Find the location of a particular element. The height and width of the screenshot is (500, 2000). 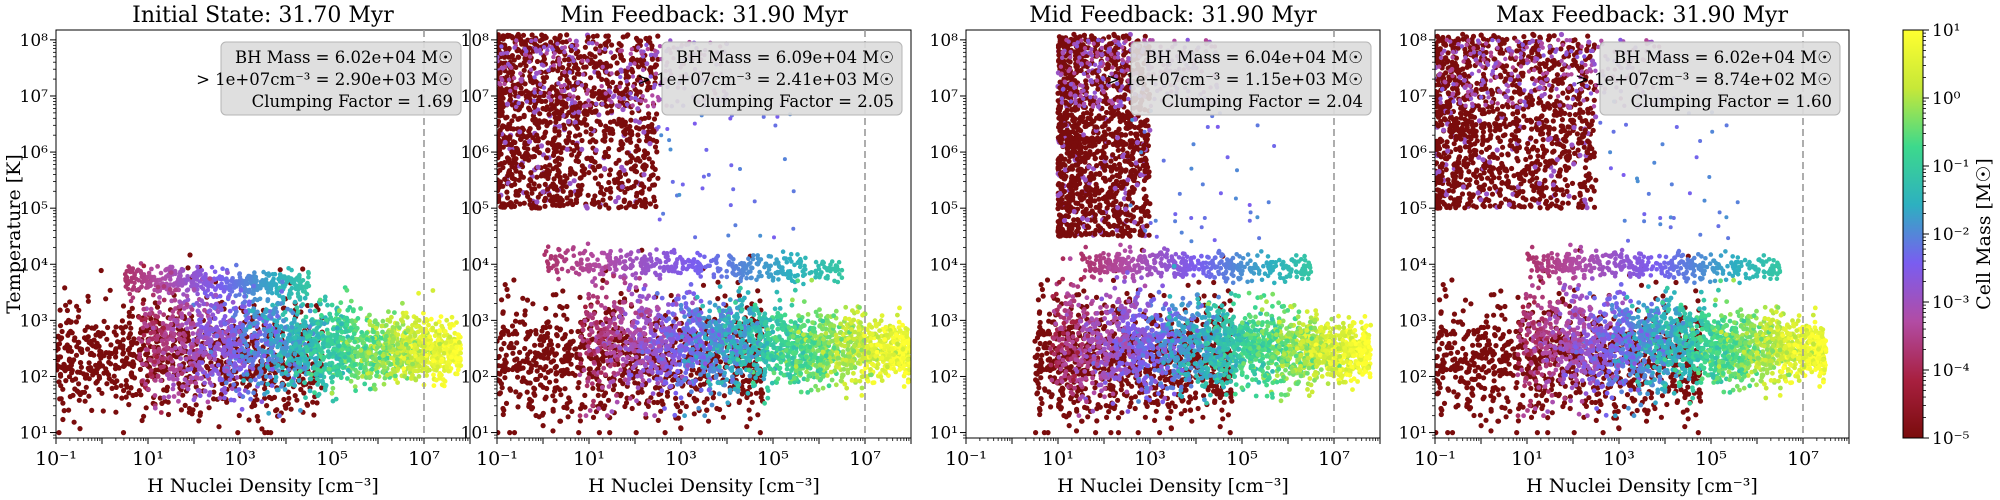

y-tick-label: 10⁸ is located at coordinates (34, 41).